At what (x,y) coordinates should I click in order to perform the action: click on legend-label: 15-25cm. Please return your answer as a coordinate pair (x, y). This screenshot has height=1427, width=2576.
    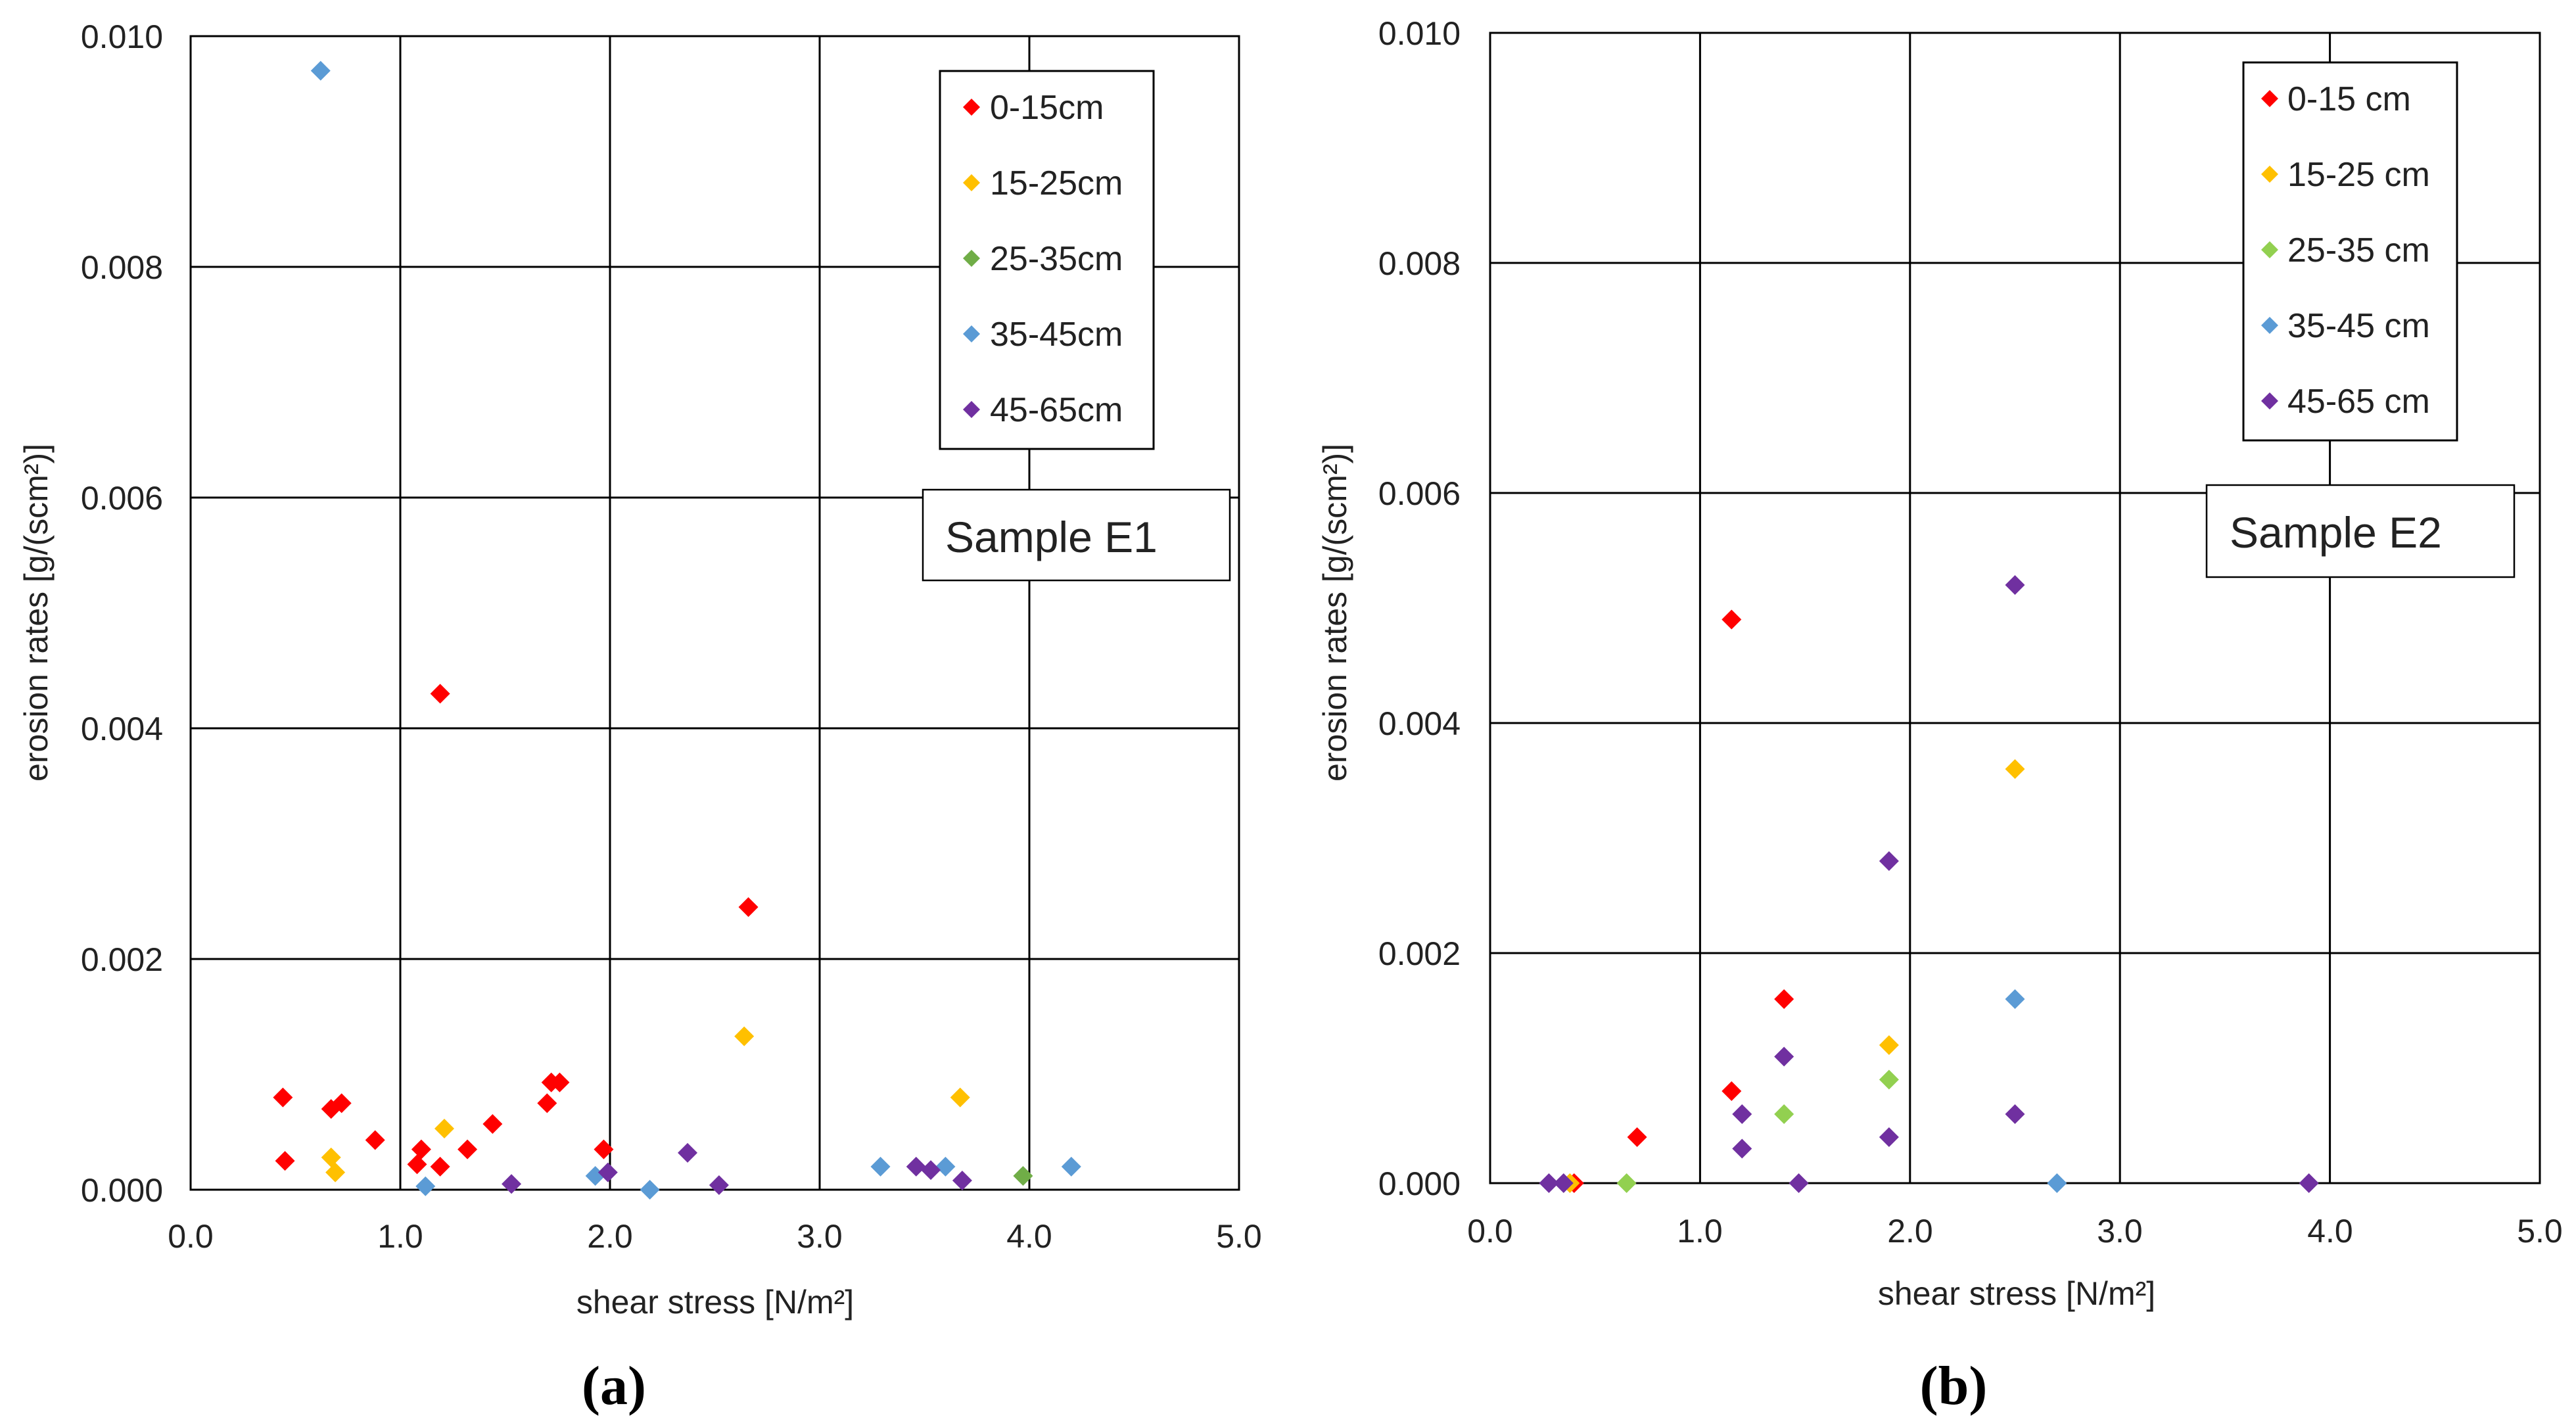
    Looking at the image, I should click on (1056, 183).